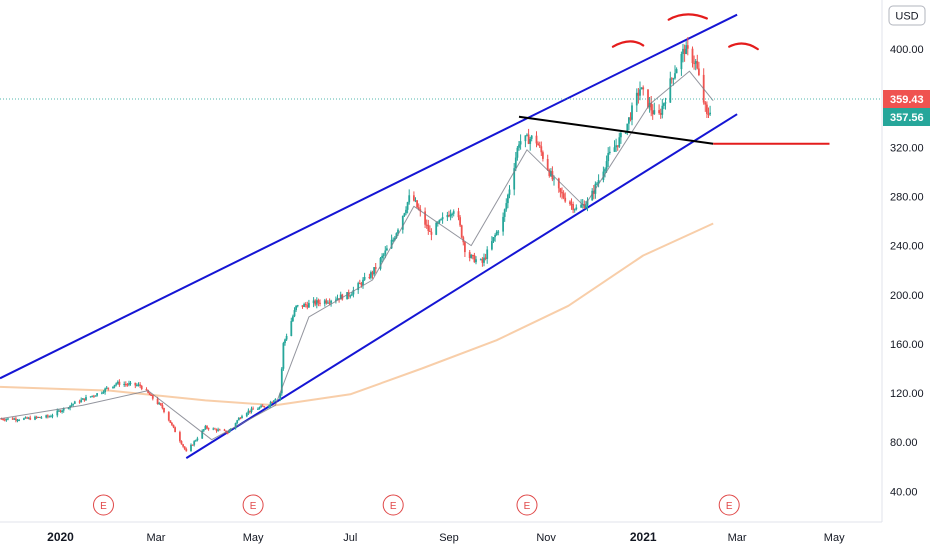 The width and height of the screenshot is (932, 555). I want to click on earnings-event-ring, so click(393, 505).